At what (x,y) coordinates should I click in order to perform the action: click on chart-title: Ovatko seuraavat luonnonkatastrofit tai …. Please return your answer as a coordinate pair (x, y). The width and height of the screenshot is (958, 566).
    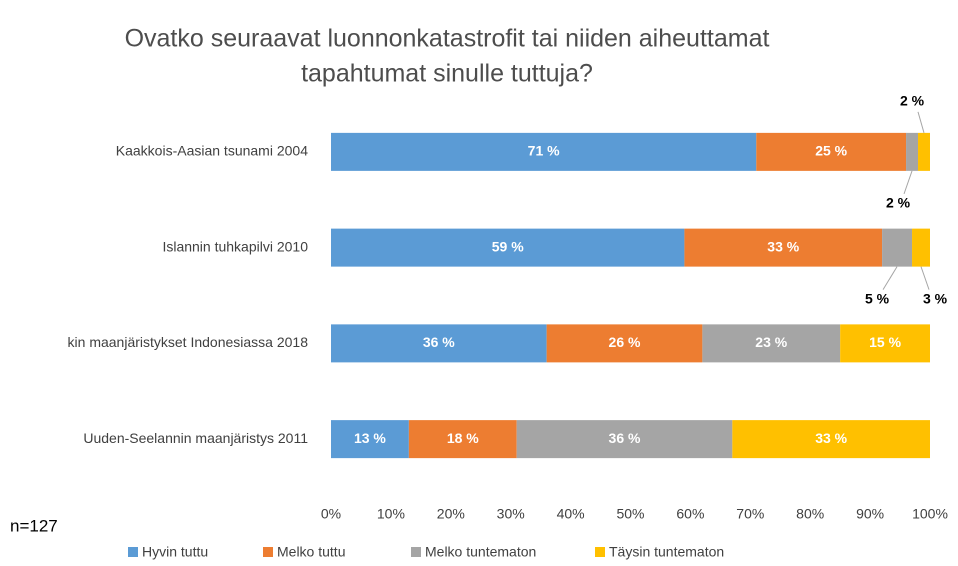
    Looking at the image, I should click on (447, 39).